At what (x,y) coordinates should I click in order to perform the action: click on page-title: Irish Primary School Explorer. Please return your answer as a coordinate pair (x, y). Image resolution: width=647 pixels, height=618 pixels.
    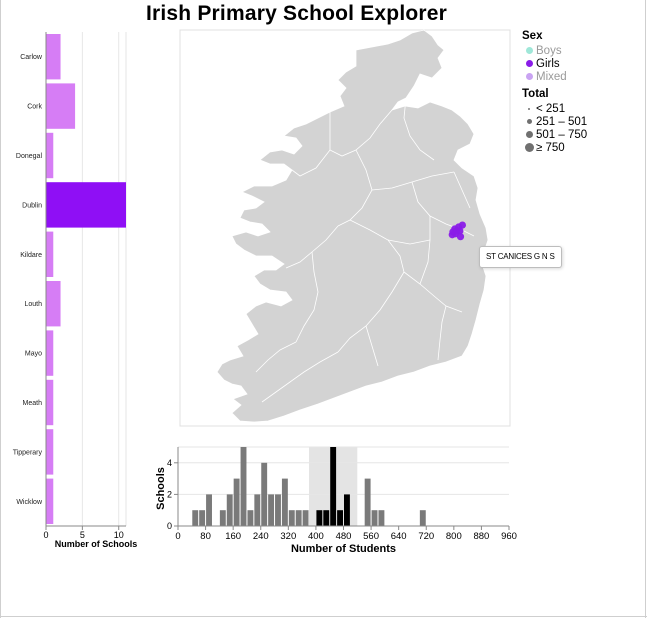
    Looking at the image, I should click on (296, 13).